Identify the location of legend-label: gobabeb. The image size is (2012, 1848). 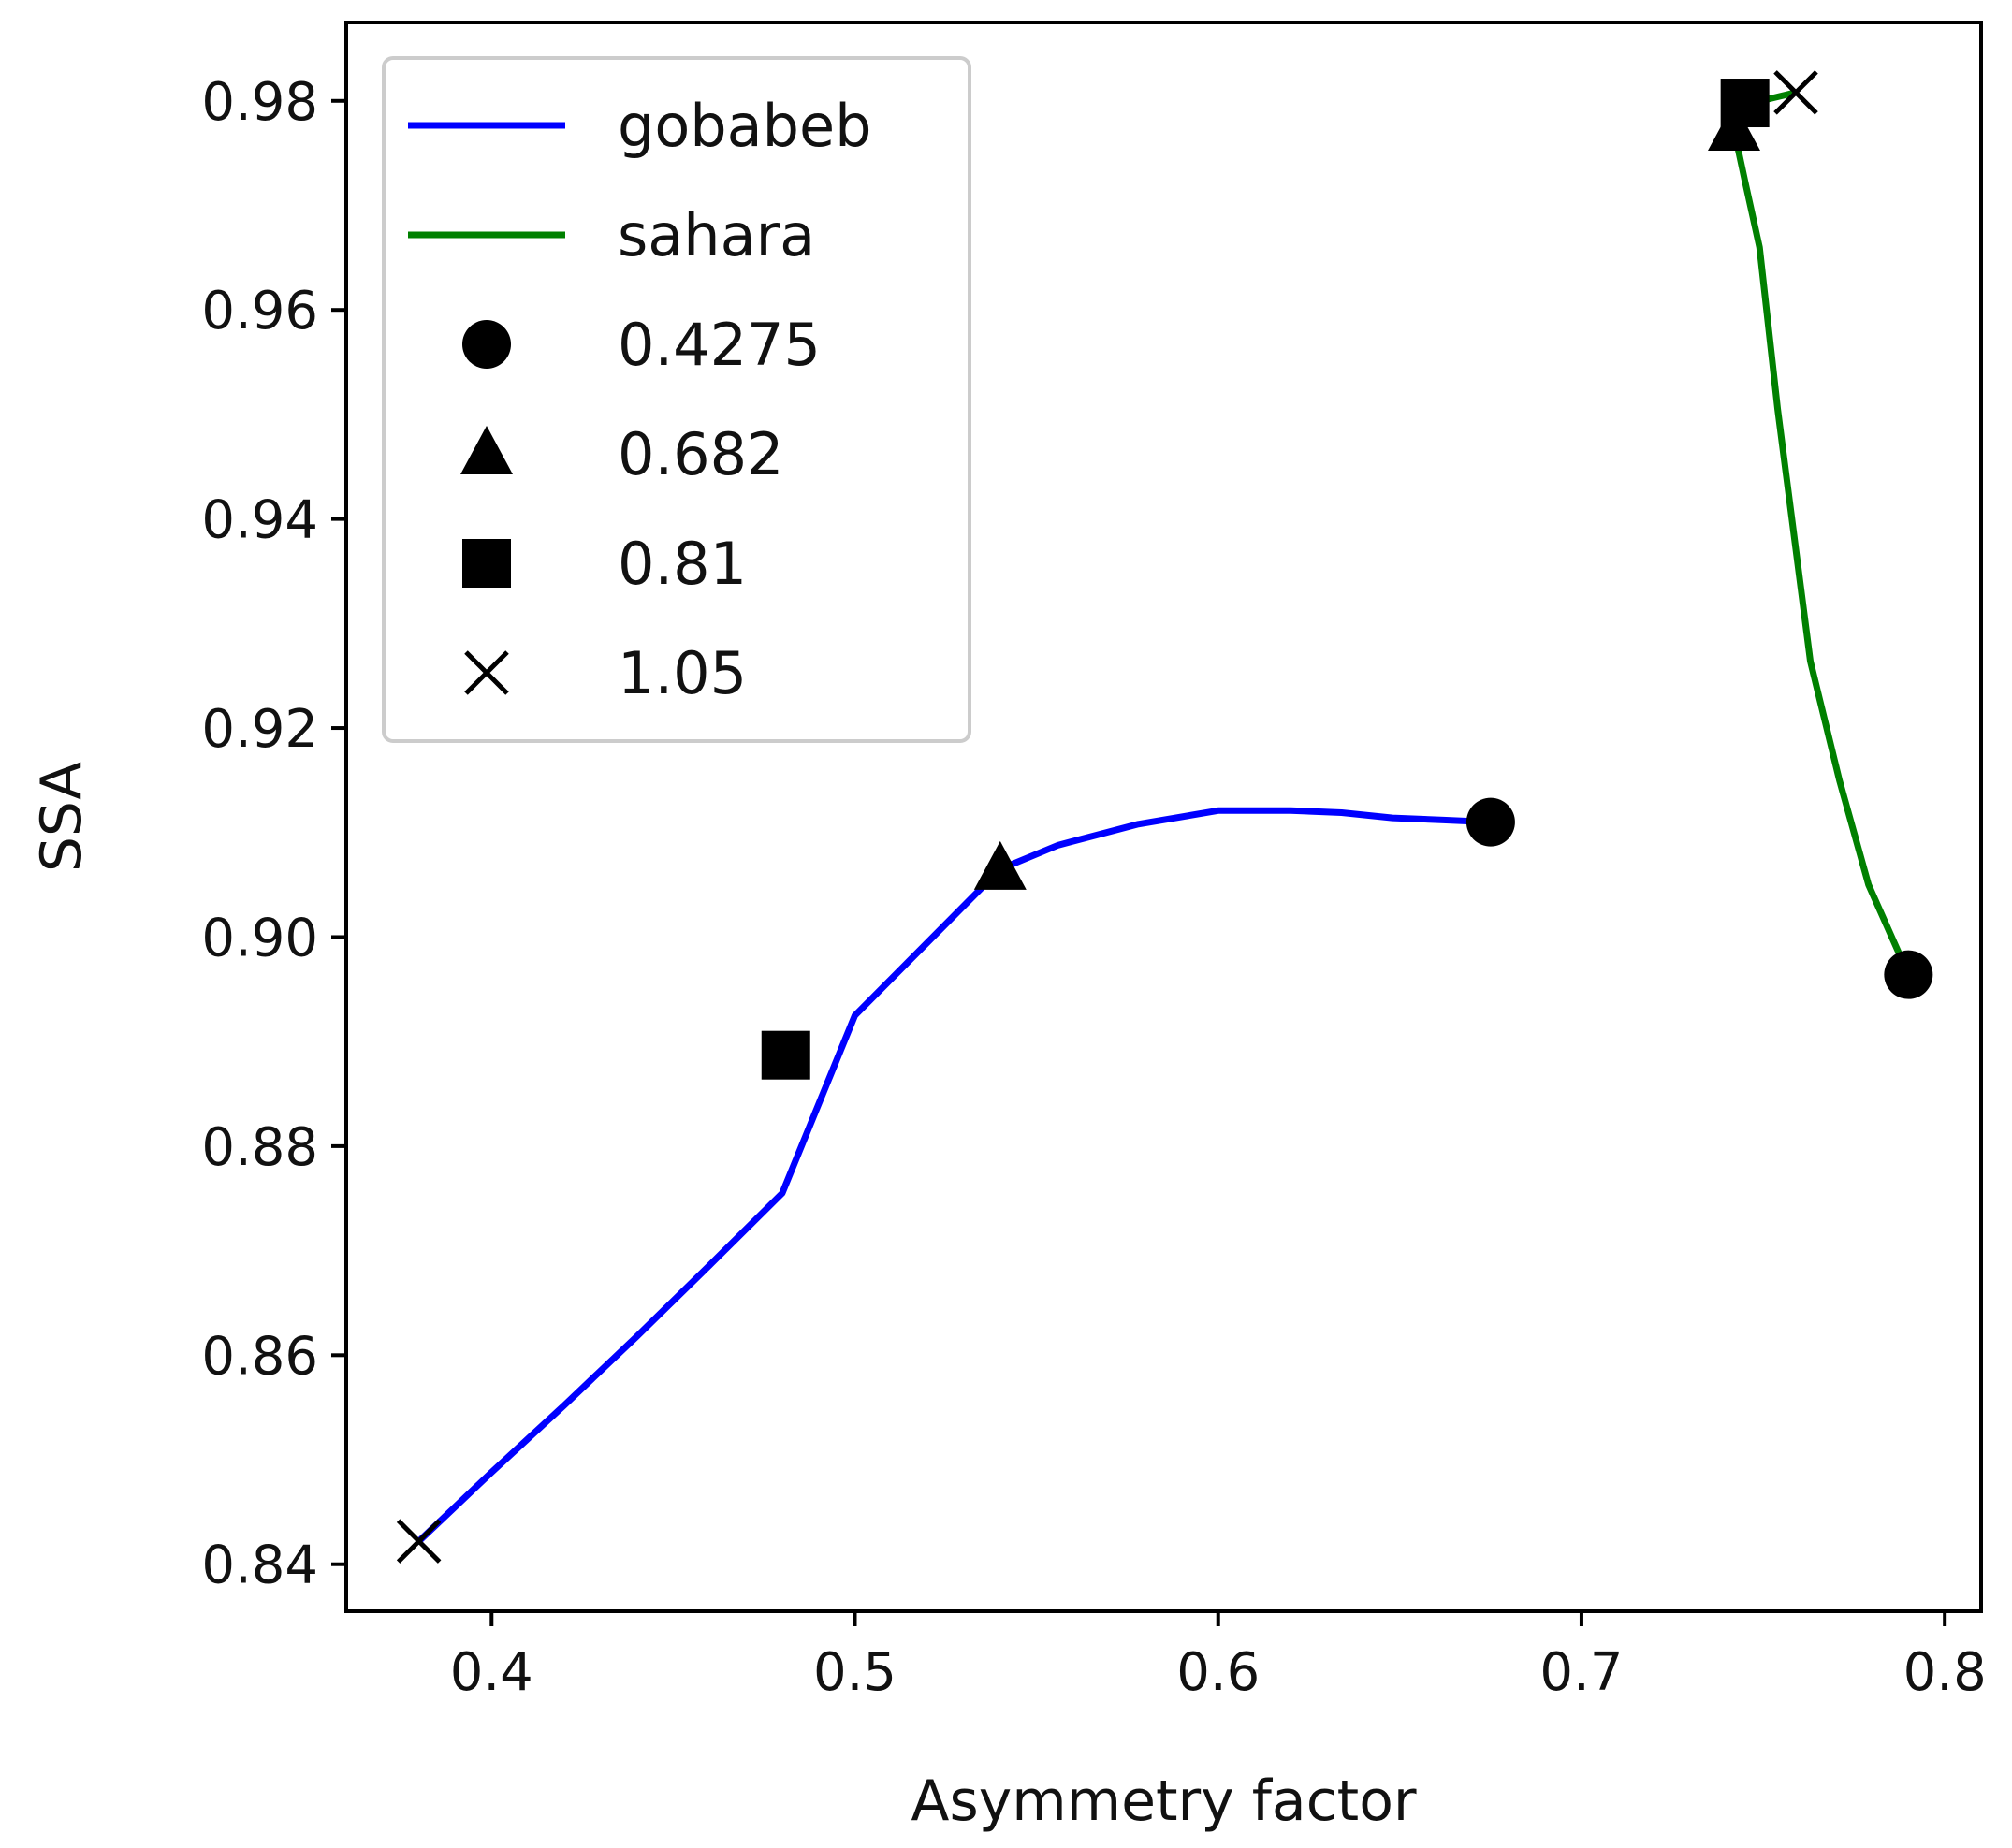
(745, 126).